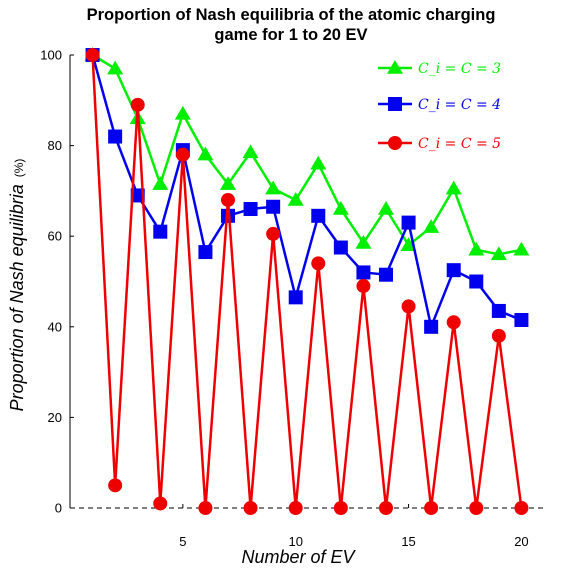 The height and width of the screenshot is (569, 576). I want to click on legend-entry-1: C_i = C = 3, so click(439, 68).